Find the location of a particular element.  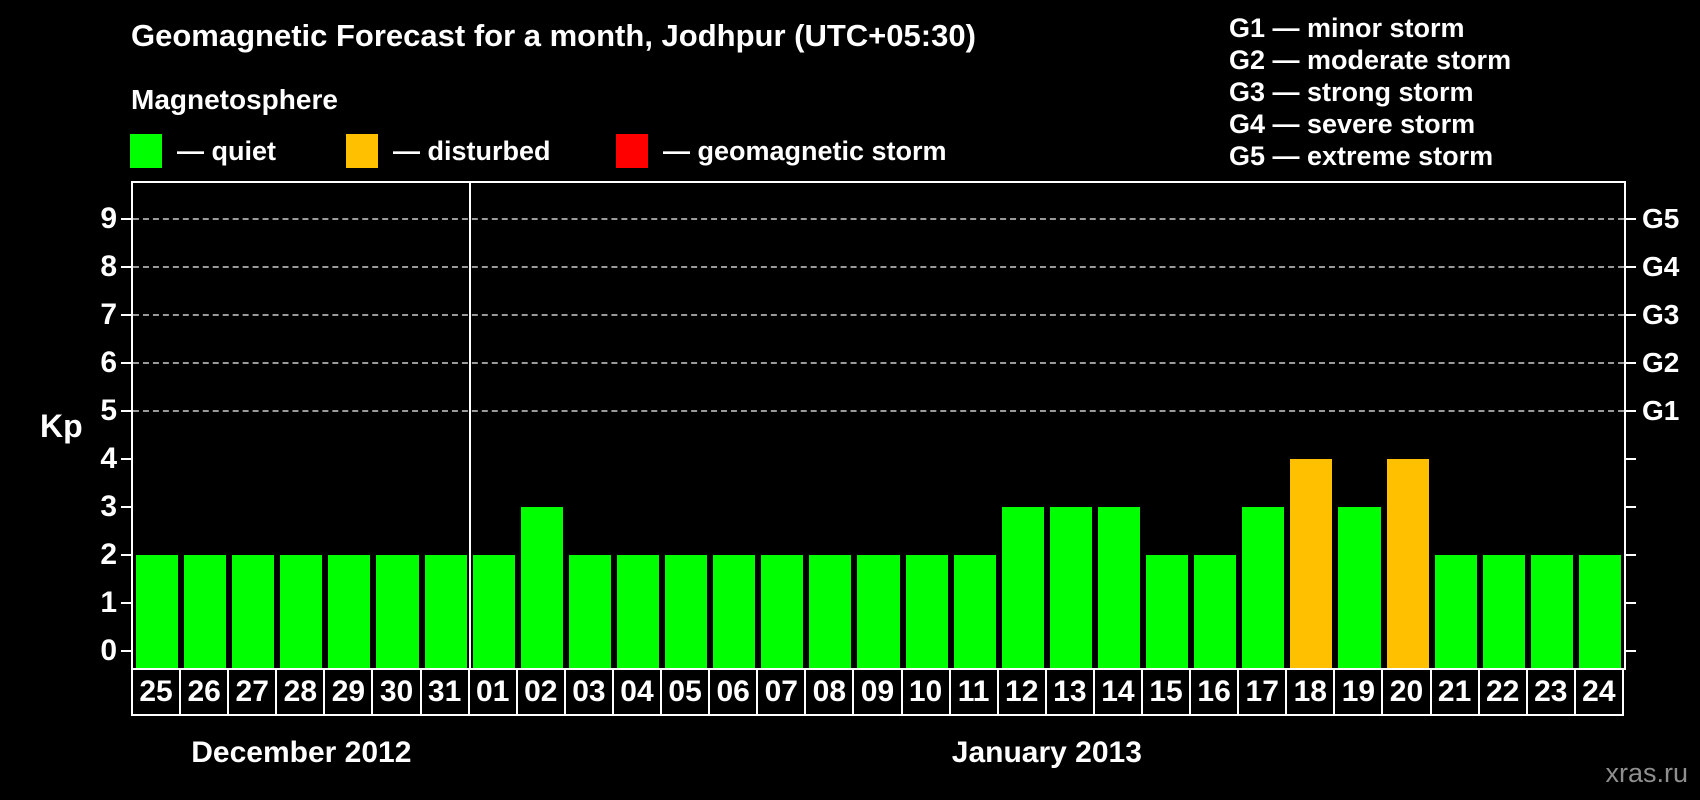

gridline-kp5 is located at coordinates (878, 411).